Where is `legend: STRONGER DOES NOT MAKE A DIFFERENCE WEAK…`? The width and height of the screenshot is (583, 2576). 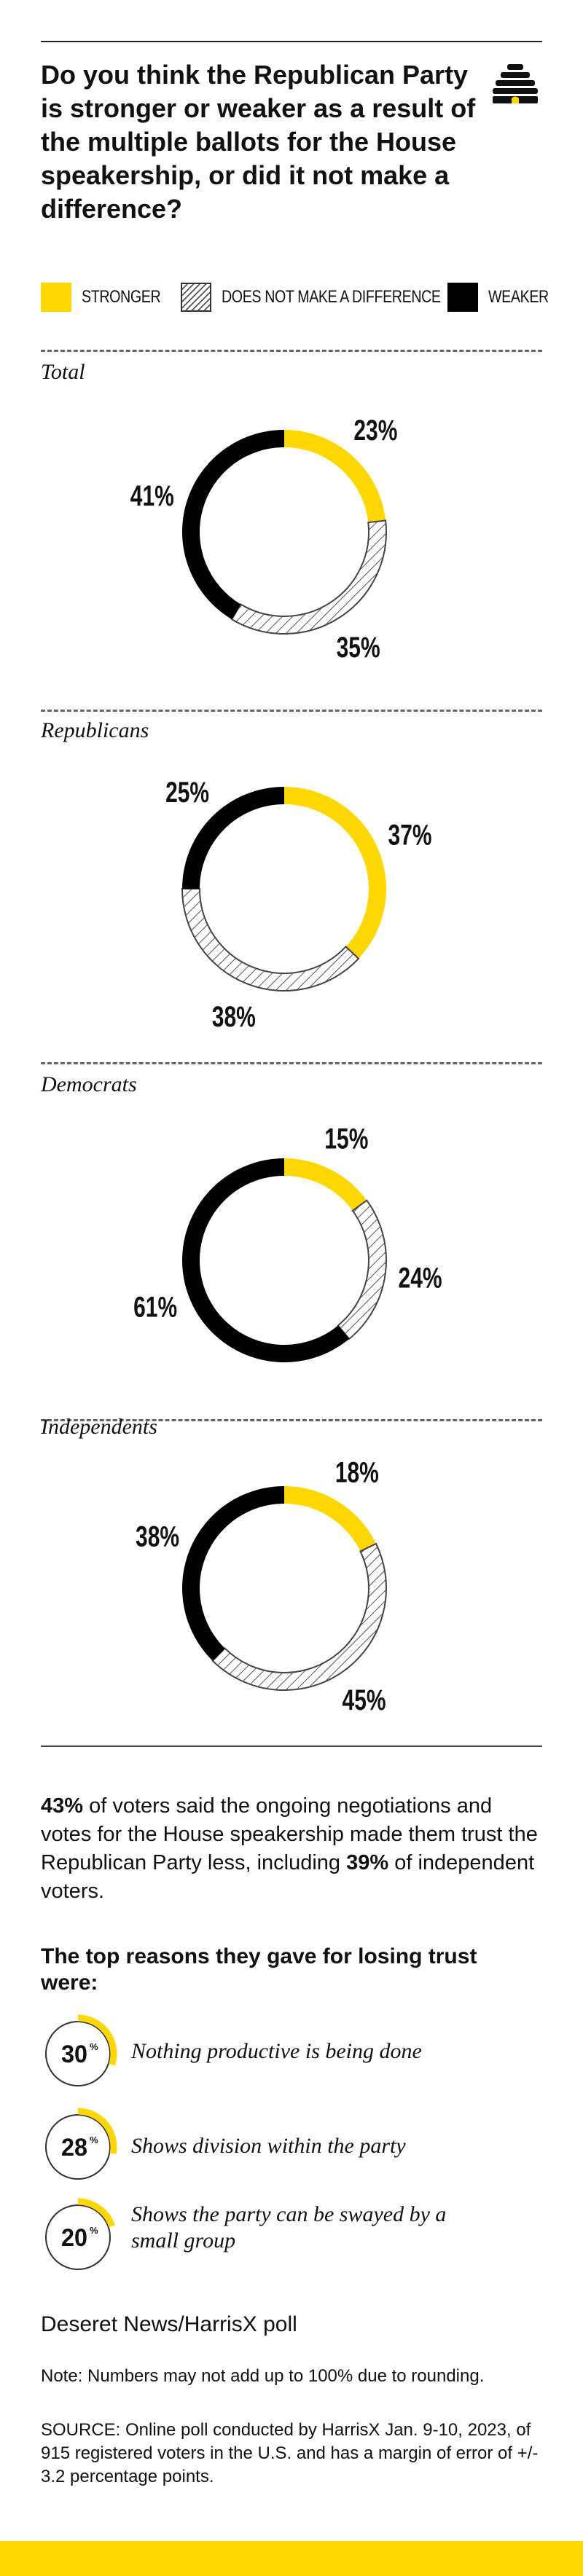
legend: STRONGER DOES NOT MAKE A DIFFERENCE WEAK… is located at coordinates (295, 297).